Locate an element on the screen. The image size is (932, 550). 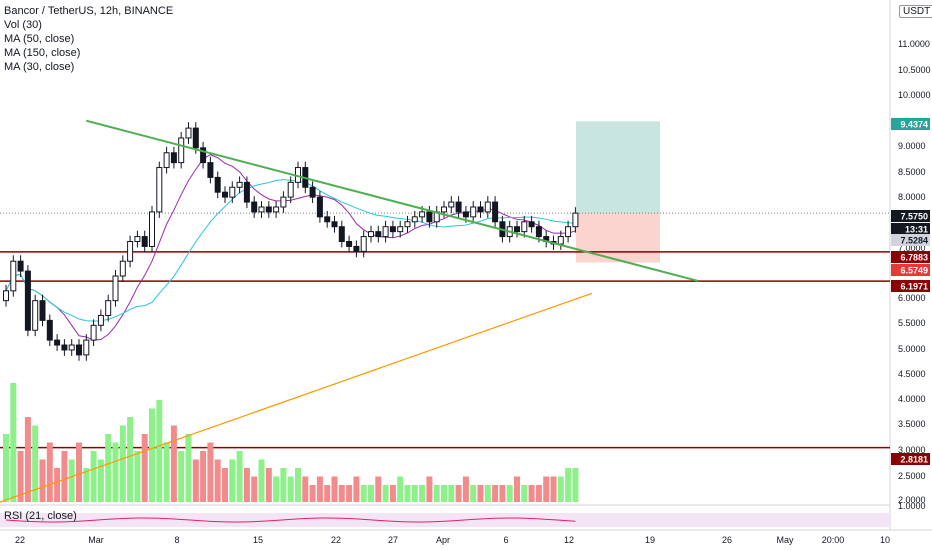
price-tick-label: 10.5000 is located at coordinates (914, 70).